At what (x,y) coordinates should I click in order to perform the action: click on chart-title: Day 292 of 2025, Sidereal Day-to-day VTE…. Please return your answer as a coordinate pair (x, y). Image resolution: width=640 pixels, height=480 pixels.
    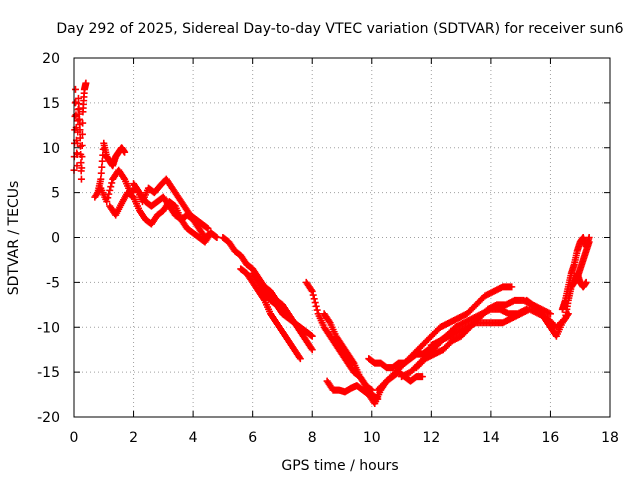
    Looking at the image, I should click on (339, 29).